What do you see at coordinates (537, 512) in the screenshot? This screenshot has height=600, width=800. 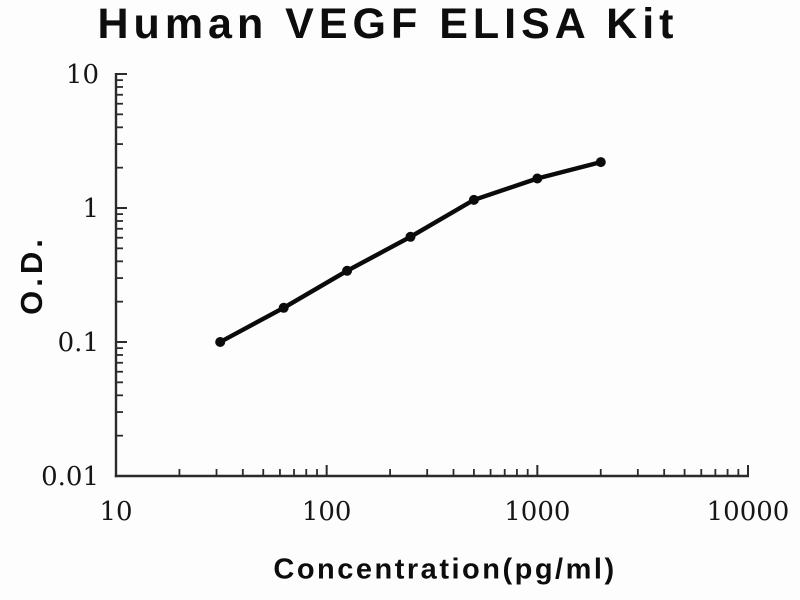 I see `x-tick-label: 1000` at bounding box center [537, 512].